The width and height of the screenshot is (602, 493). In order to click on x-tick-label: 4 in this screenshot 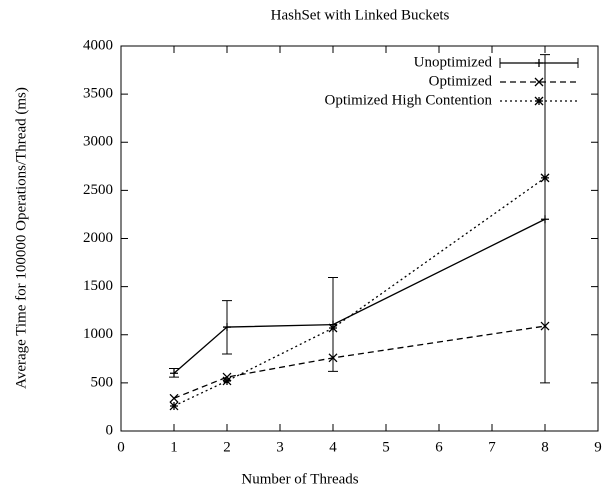, I will do `click(333, 447)`.